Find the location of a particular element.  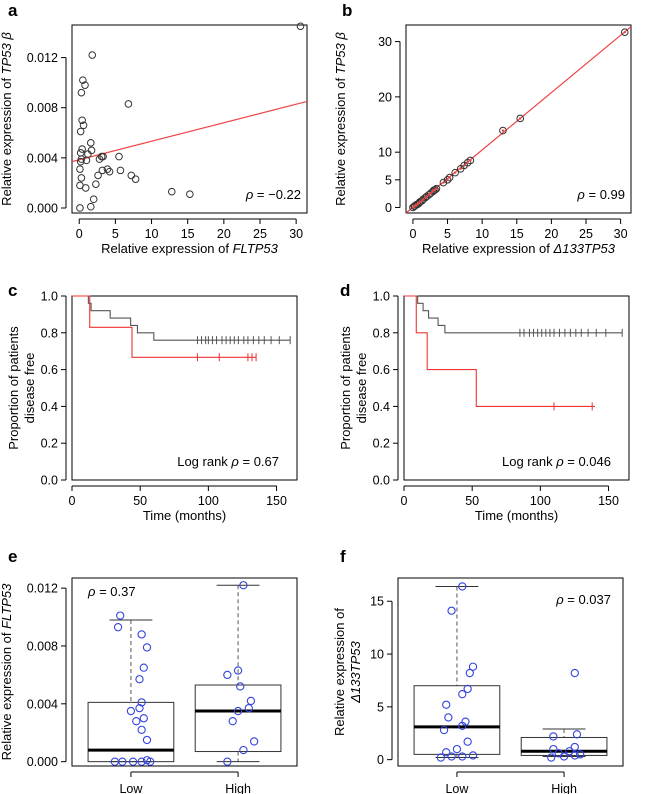

y-tick-label-d: 0.2 is located at coordinates (381, 444).